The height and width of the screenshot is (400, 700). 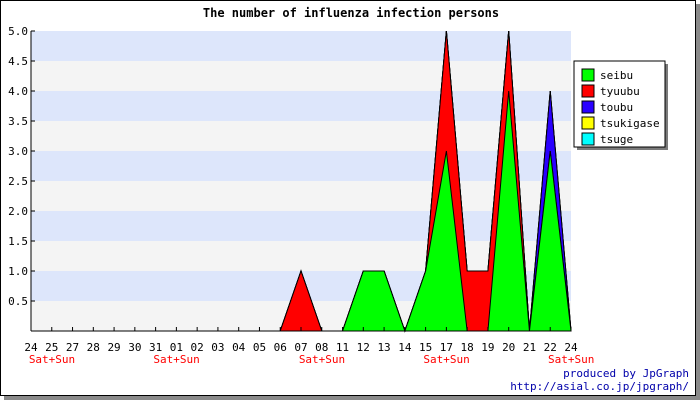 I want to click on x-tick-label: 31, so click(x=155, y=347).